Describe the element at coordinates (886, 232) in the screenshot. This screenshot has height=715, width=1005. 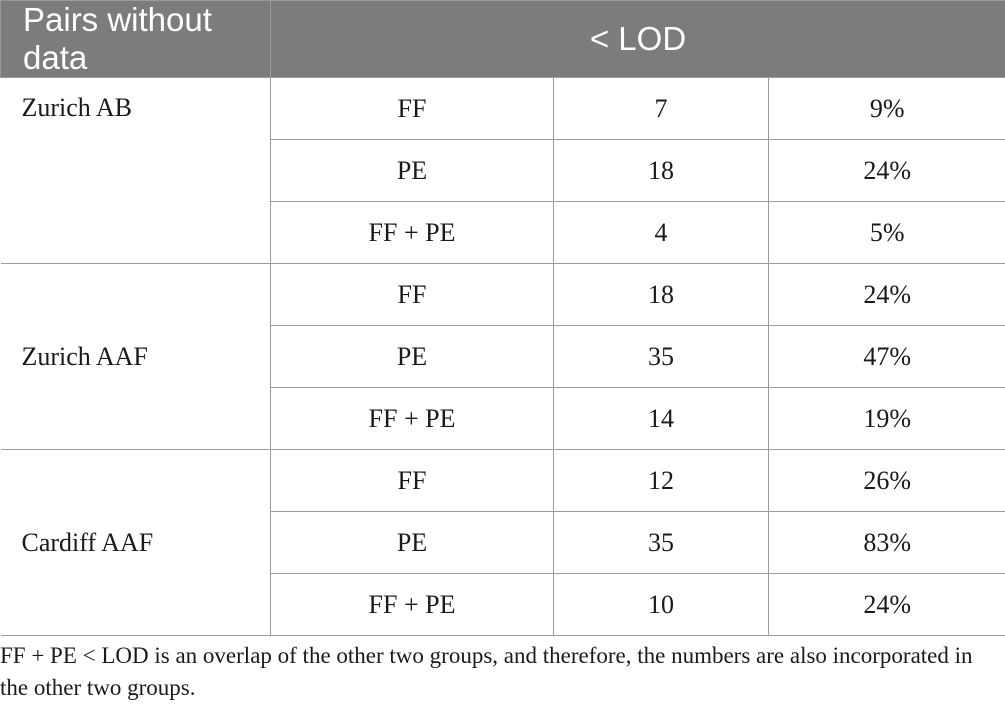
I see `percent-cell: 5%` at that location.